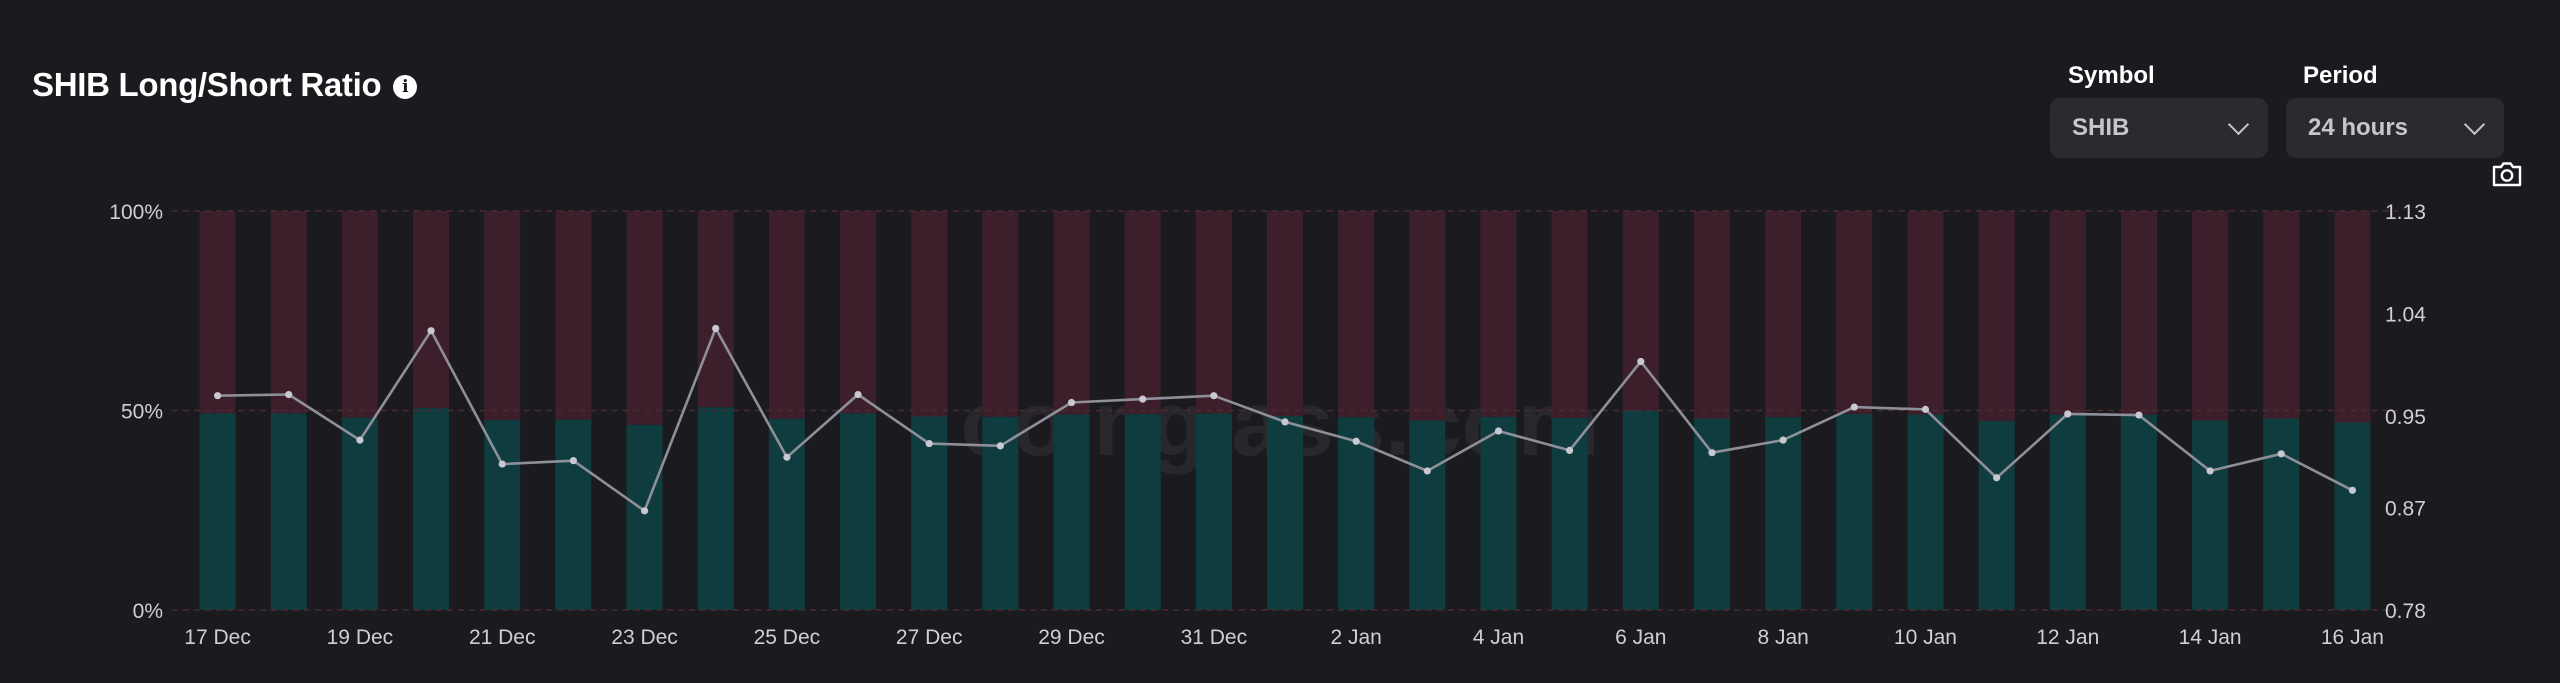 The width and height of the screenshot is (2560, 683). What do you see at coordinates (1782, 637) in the screenshot?
I see `x-tick-label: 8 Jan` at bounding box center [1782, 637].